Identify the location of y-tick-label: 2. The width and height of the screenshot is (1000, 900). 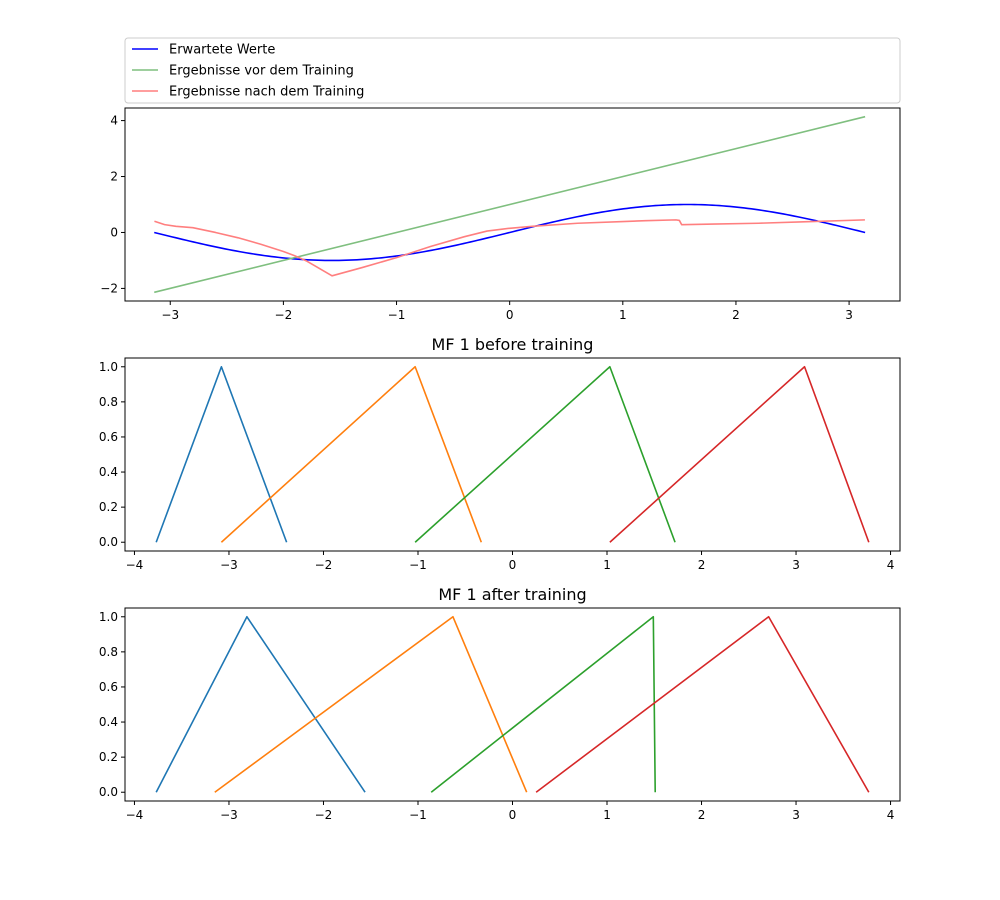
(114, 177).